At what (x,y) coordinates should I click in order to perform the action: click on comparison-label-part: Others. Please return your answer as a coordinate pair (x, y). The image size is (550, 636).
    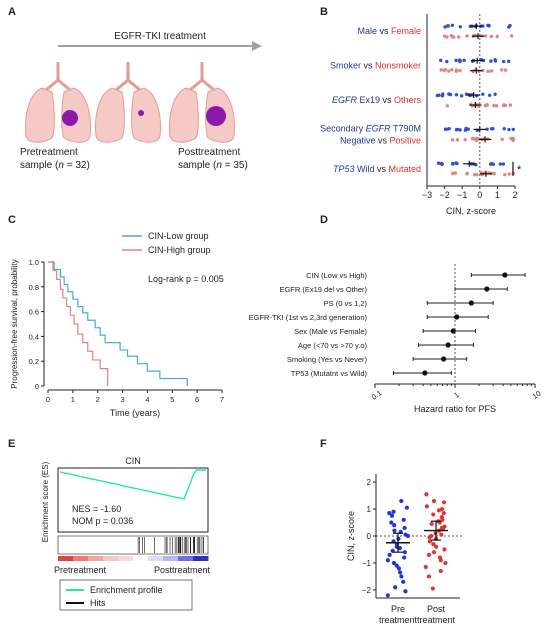
    Looking at the image, I should click on (408, 100).